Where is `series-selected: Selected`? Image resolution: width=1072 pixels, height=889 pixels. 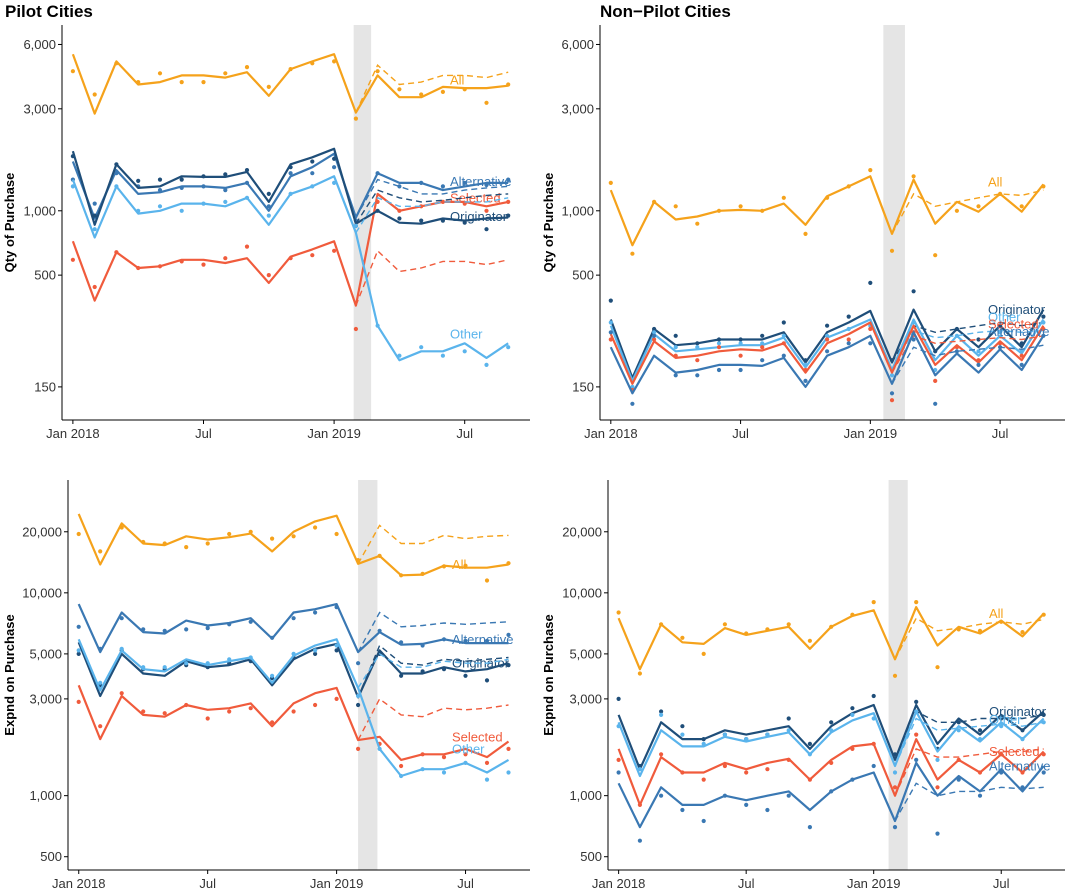
series-selected: Selected is located at coordinates (293, 726).